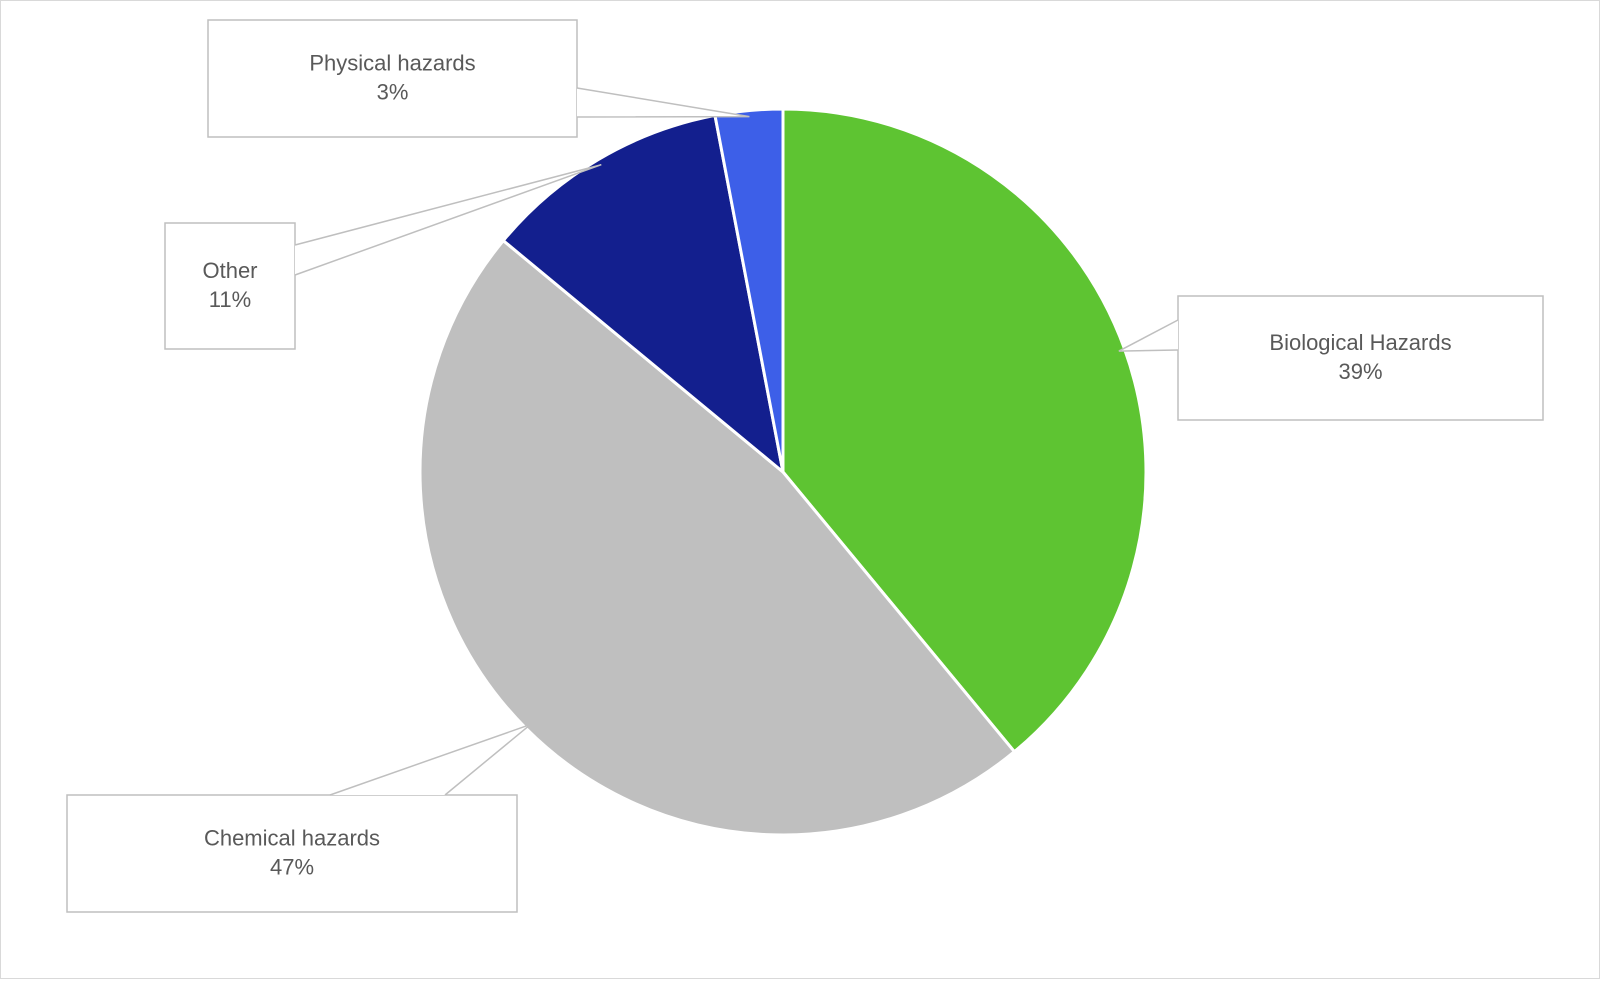  Describe the element at coordinates (1360, 371) in the screenshot. I see `data-label-value: 39%` at that location.